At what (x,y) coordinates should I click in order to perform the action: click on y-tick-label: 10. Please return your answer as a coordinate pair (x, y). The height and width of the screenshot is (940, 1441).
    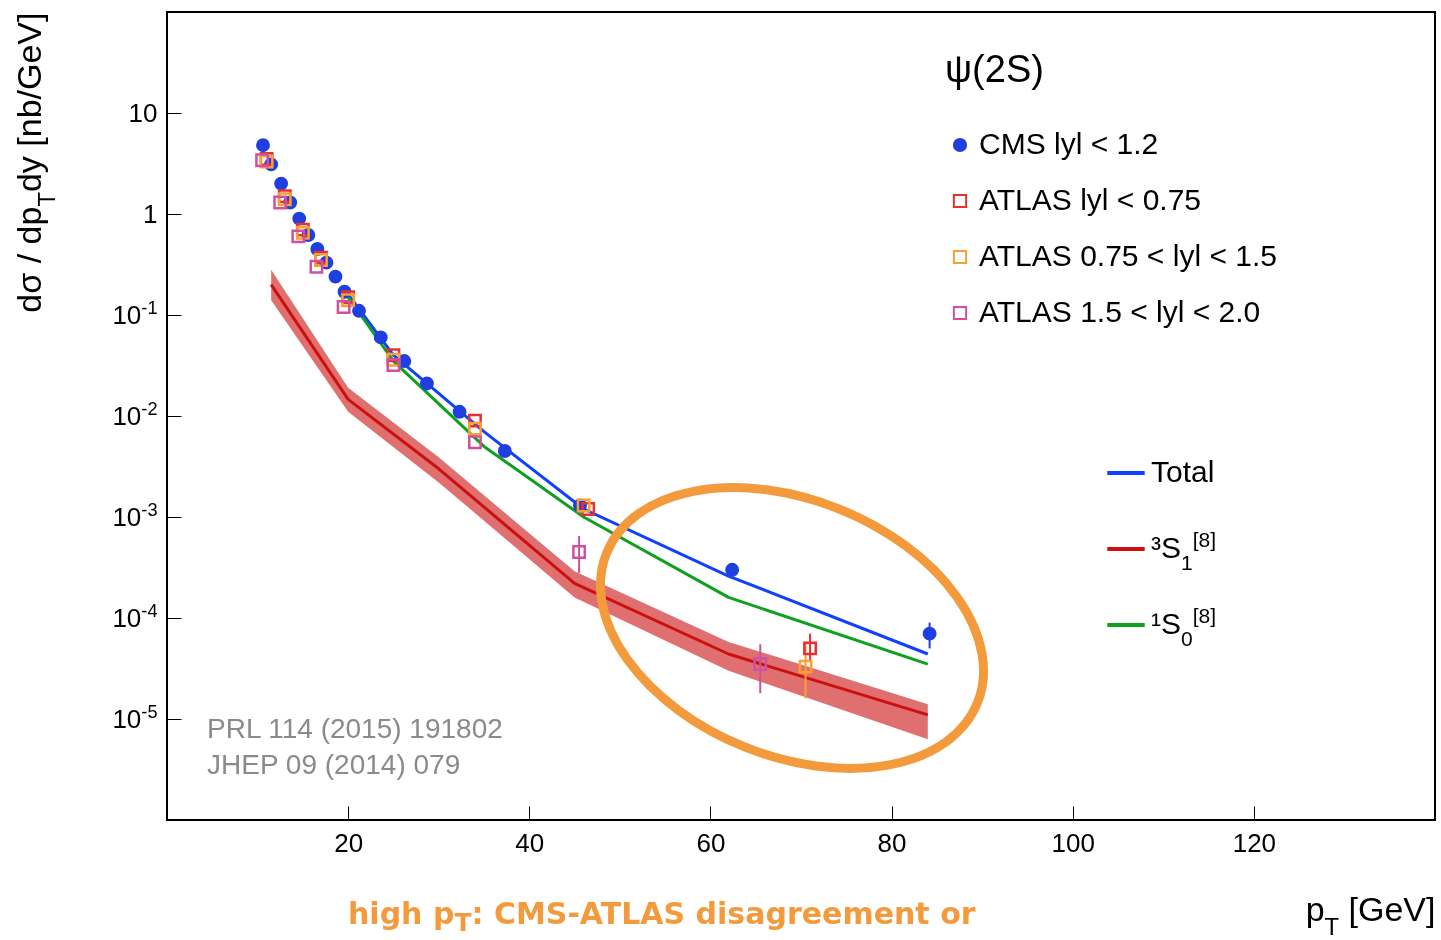
    Looking at the image, I should click on (143, 112).